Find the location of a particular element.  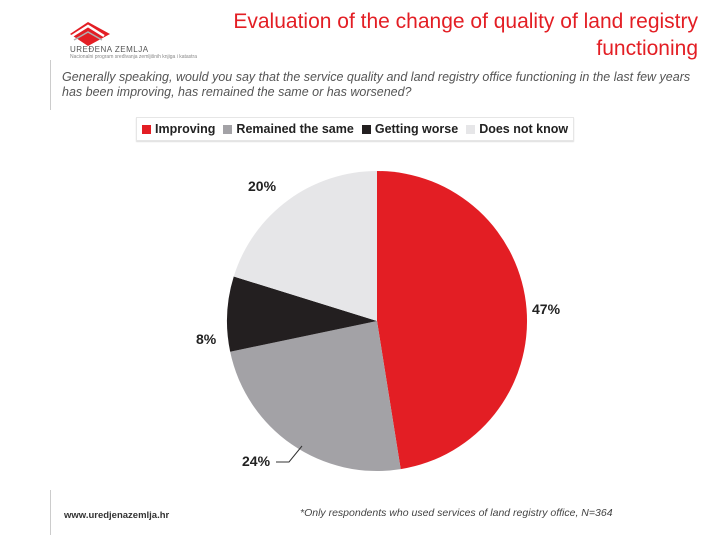

leader-line-remained is located at coordinates (289, 454).